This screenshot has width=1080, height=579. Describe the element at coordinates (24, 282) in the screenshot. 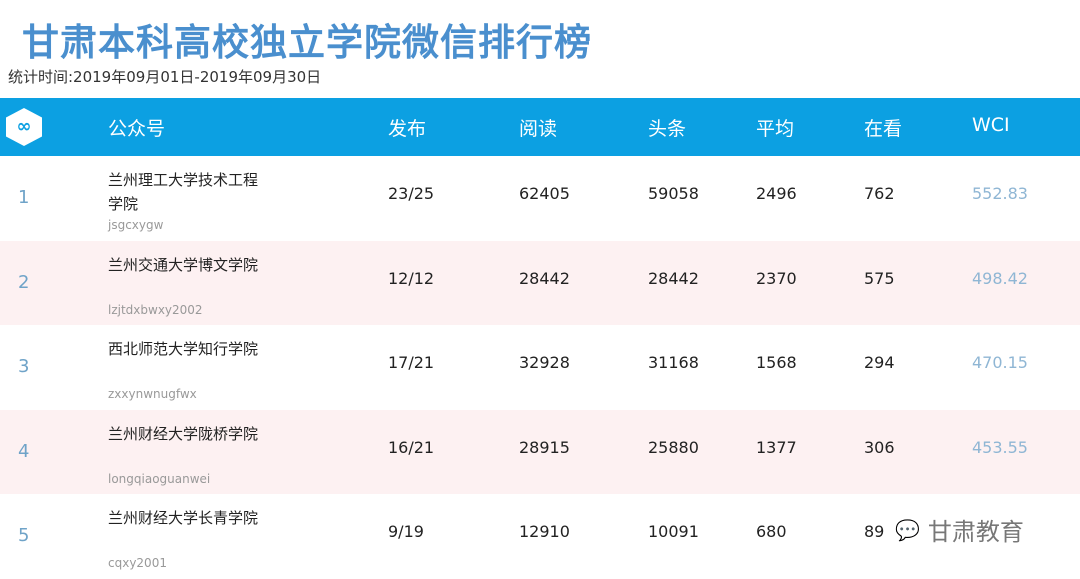

I see `rank: 2` at that location.